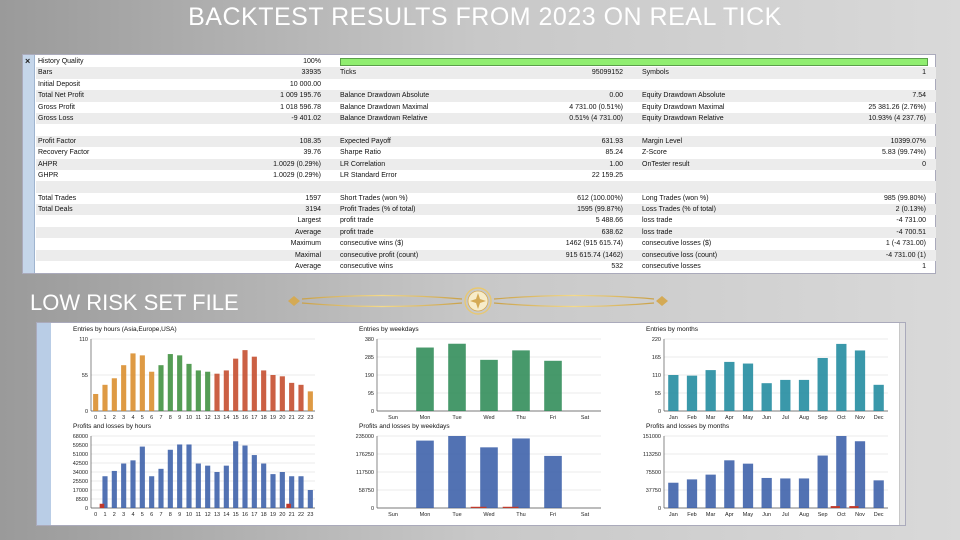 This screenshot has width=960, height=540. What do you see at coordinates (652, 437) in the screenshot?
I see `y-tick-label: 151000` at bounding box center [652, 437].